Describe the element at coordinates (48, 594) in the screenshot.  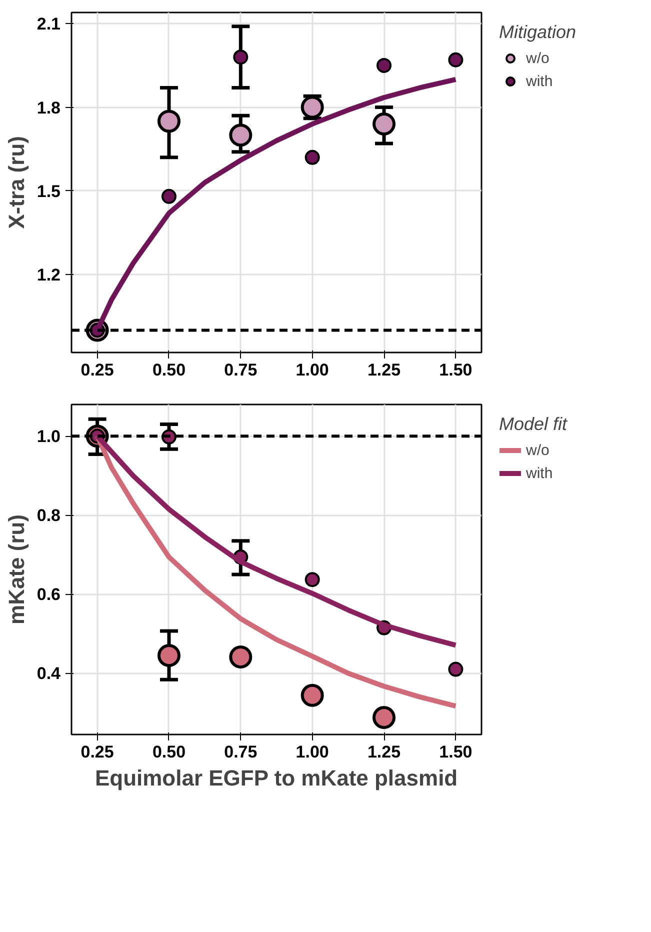
I see `y-tick-label: 0.6` at that location.